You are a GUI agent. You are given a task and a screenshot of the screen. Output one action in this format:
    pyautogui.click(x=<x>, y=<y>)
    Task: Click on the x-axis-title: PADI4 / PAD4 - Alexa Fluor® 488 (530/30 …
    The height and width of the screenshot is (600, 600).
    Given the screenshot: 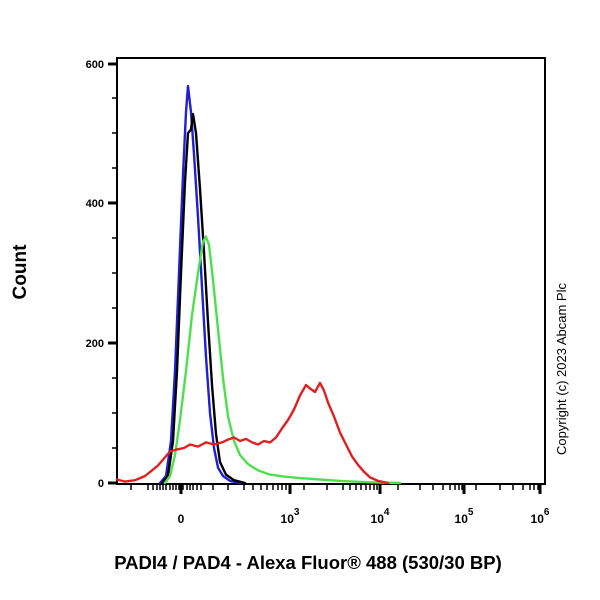 What is the action you would take?
    pyautogui.click(x=308, y=562)
    